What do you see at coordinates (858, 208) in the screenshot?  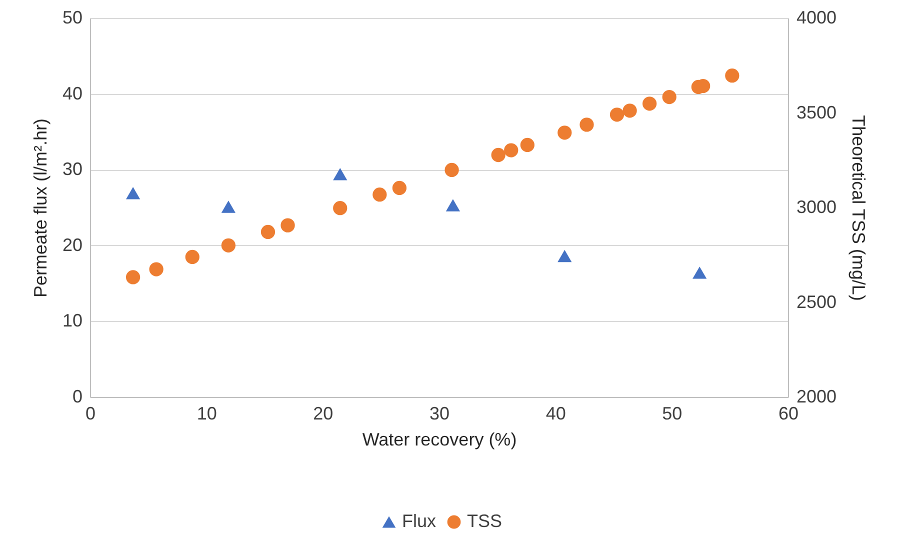 I see `y2-axis-title: Theoretical TSS (mg/L)` at bounding box center [858, 208].